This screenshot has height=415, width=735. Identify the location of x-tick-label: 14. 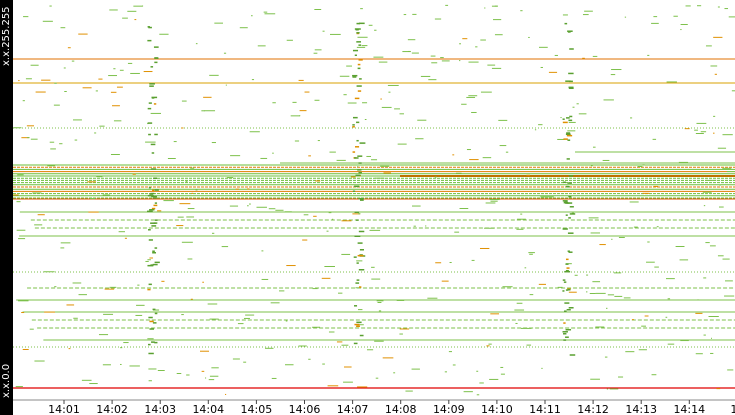
(732, 409).